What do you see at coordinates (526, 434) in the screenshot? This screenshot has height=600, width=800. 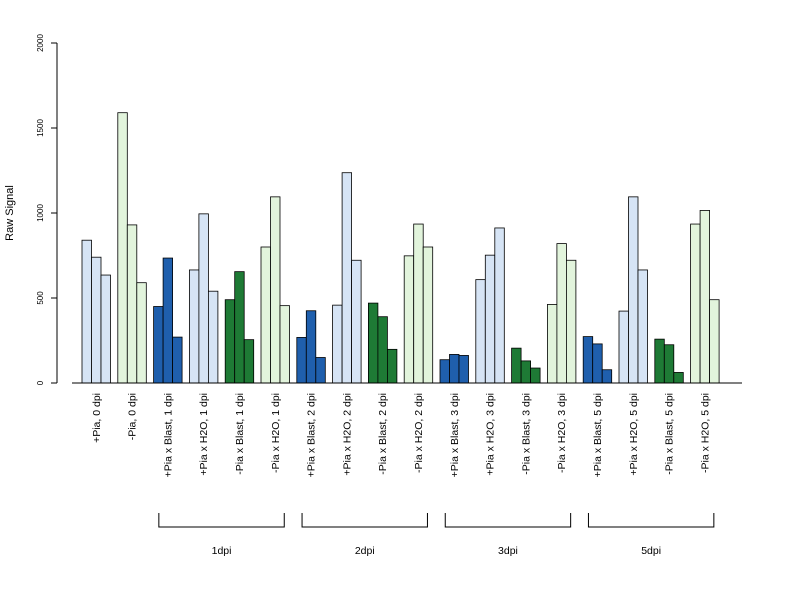 I see `x-tick-label: -Pia x Blast, 3 dpi` at bounding box center [526, 434].